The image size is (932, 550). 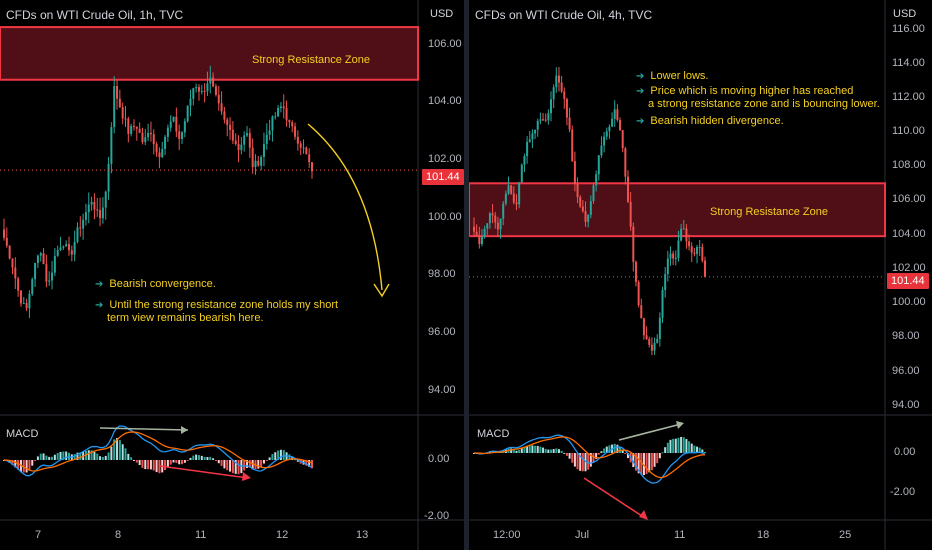 What do you see at coordinates (493, 434) in the screenshot?
I see `macd-label: MACD` at bounding box center [493, 434].